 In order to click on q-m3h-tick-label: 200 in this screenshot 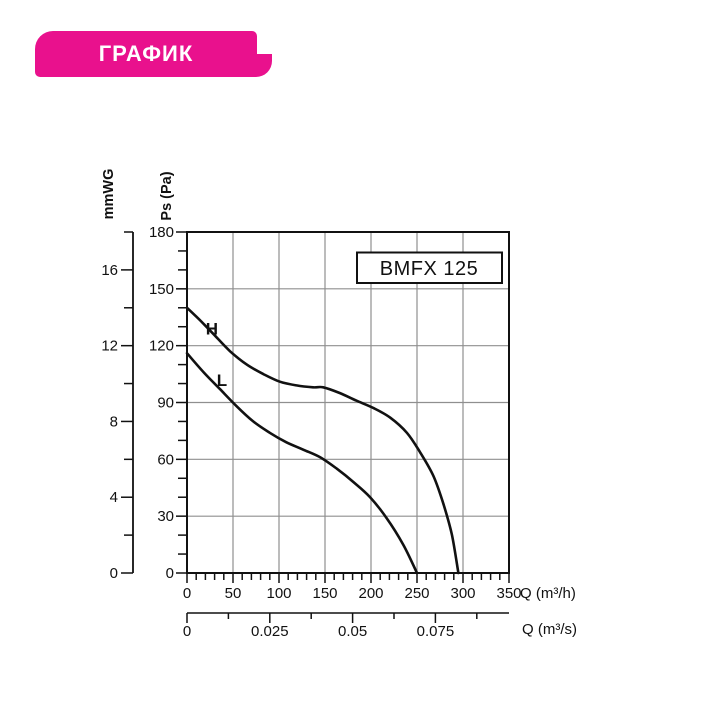, I will do `click(370, 593)`.